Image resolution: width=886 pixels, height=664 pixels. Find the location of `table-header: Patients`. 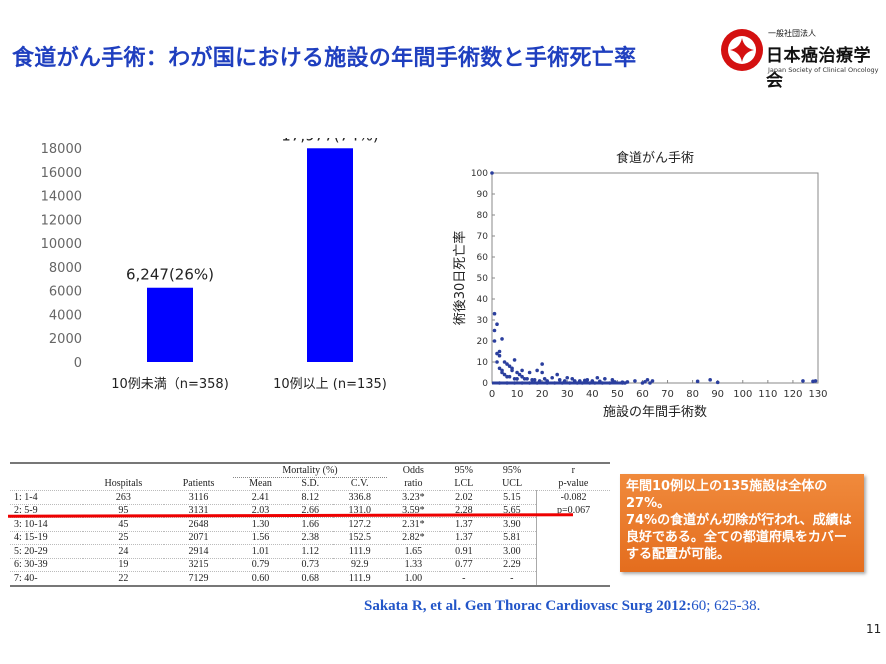

table-header: Patients is located at coordinates (198, 484).